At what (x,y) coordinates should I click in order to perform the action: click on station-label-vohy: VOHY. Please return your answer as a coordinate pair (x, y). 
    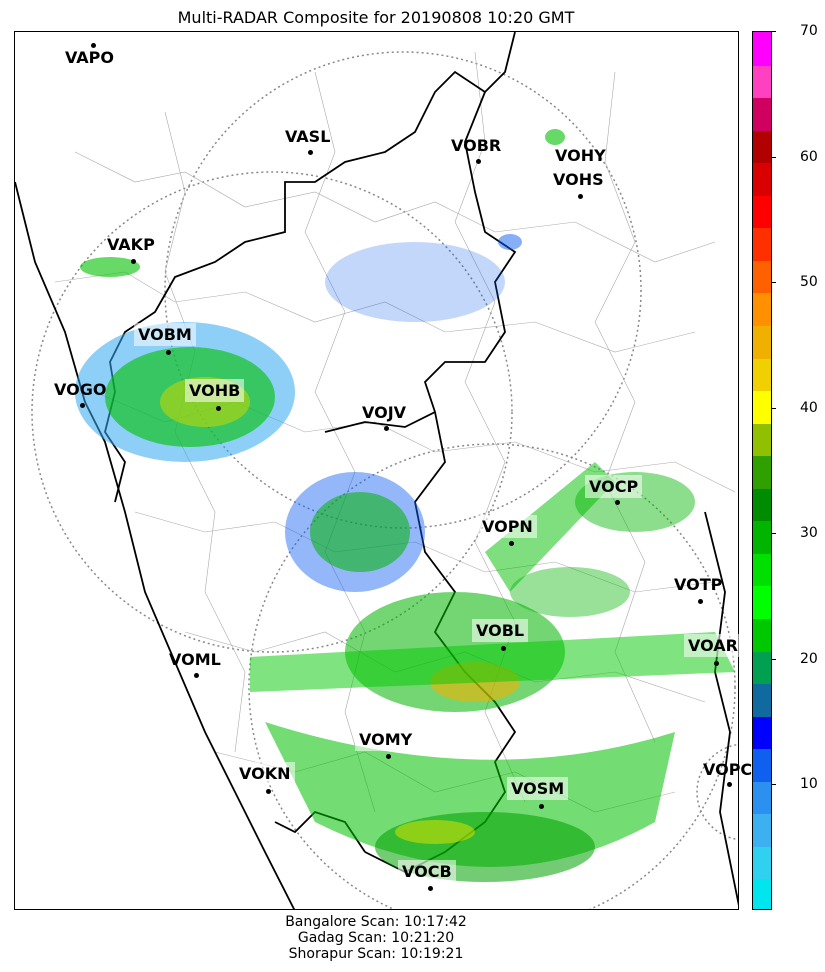
    Looking at the image, I should click on (580, 155).